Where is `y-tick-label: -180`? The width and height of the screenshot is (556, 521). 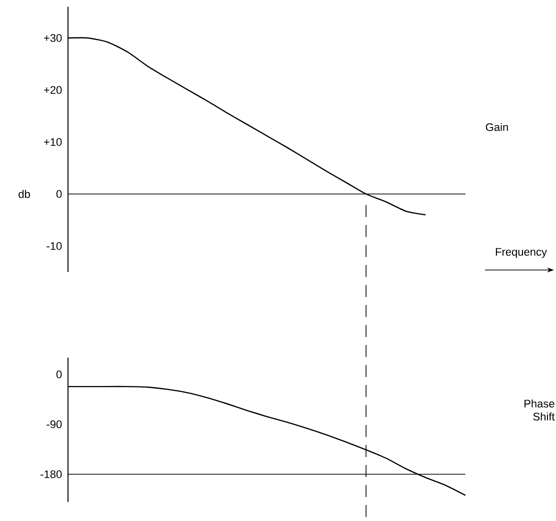 y-tick-label: -180 is located at coordinates (51, 474).